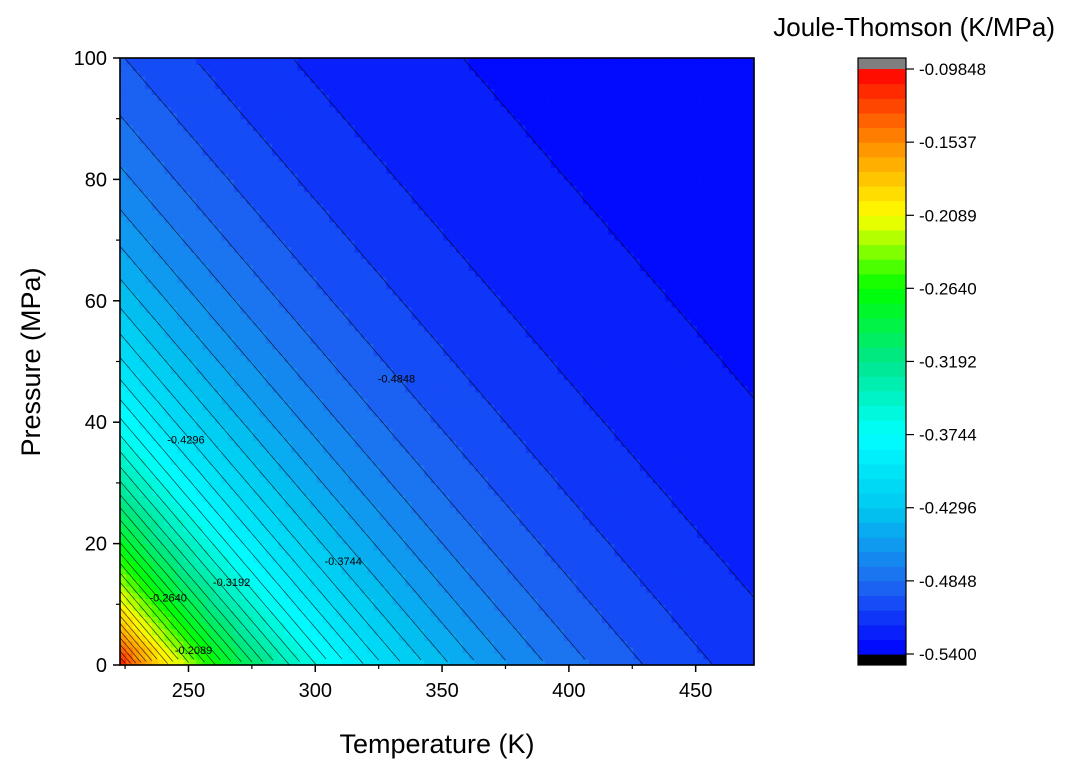 The height and width of the screenshot is (763, 1070). I want to click on colorbar-tick-label: -0.5400, so click(948, 654).